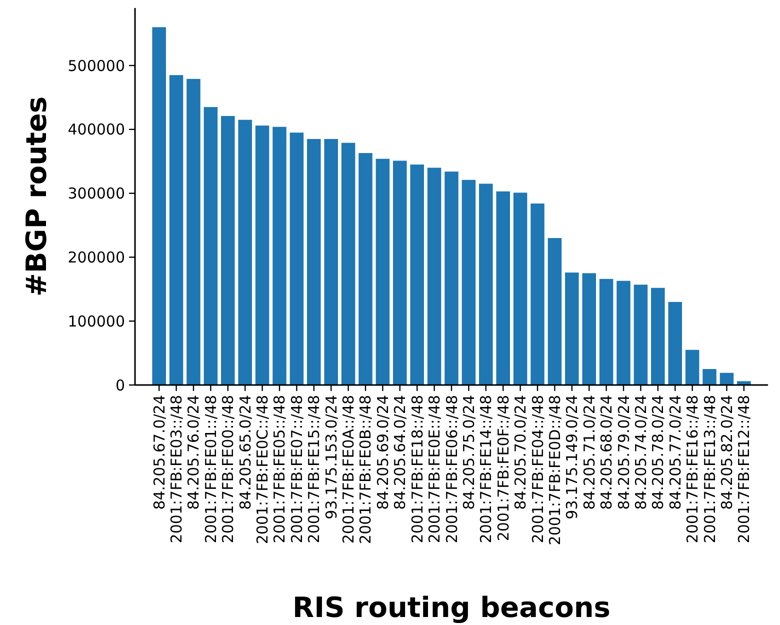  Describe the element at coordinates (228, 469) in the screenshot. I see `x-tick-label: 2001:7FB:FE00::/48` at that location.